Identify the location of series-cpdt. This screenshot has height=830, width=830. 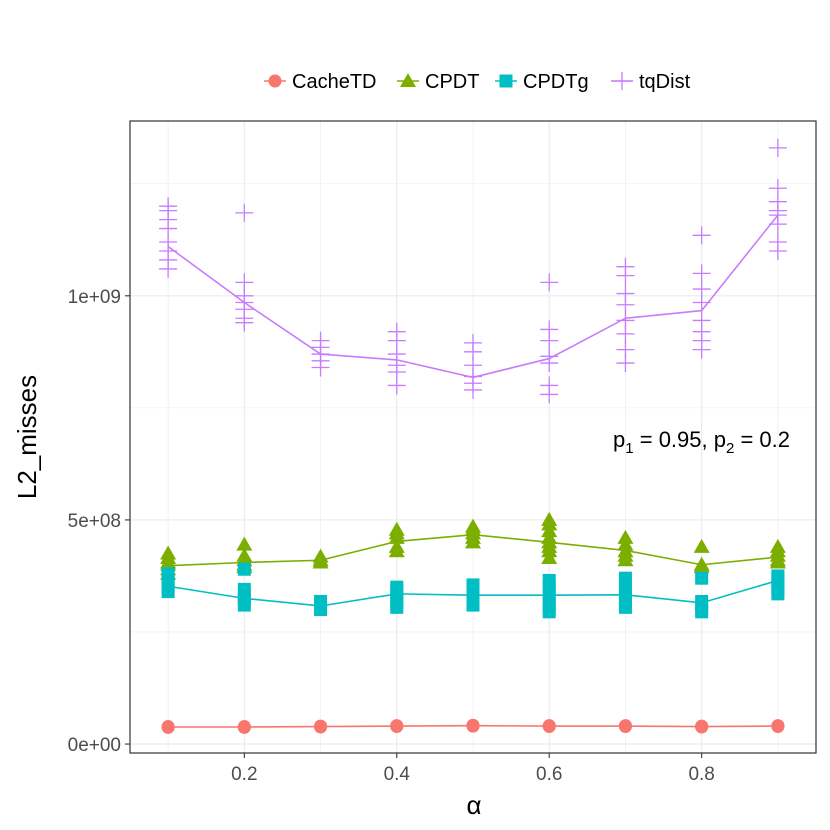
(473, 545).